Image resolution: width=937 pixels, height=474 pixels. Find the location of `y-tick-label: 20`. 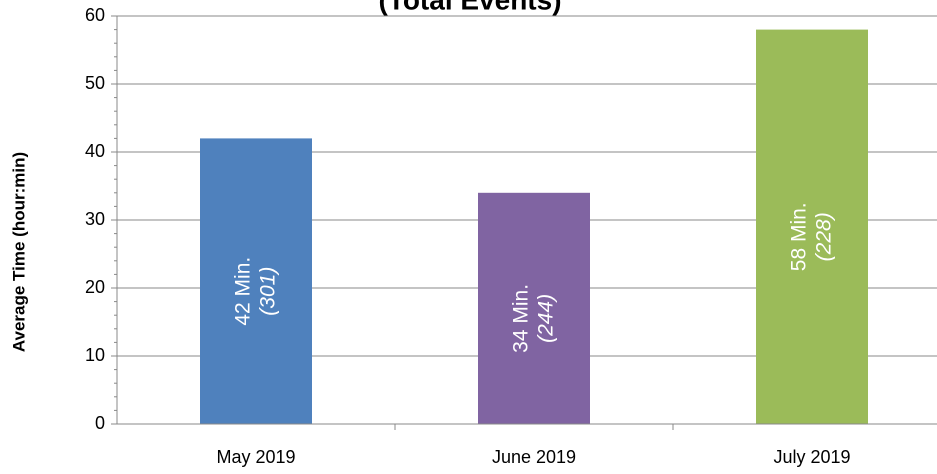

y-tick-label: 20 is located at coordinates (95, 287).